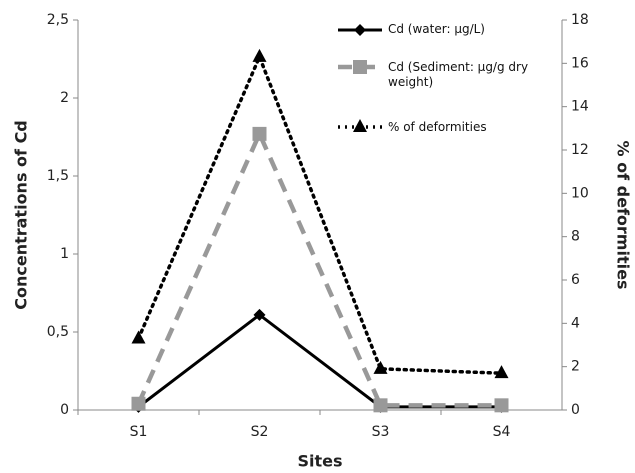  I want to click on y2-tick-label: 18, so click(580, 20).